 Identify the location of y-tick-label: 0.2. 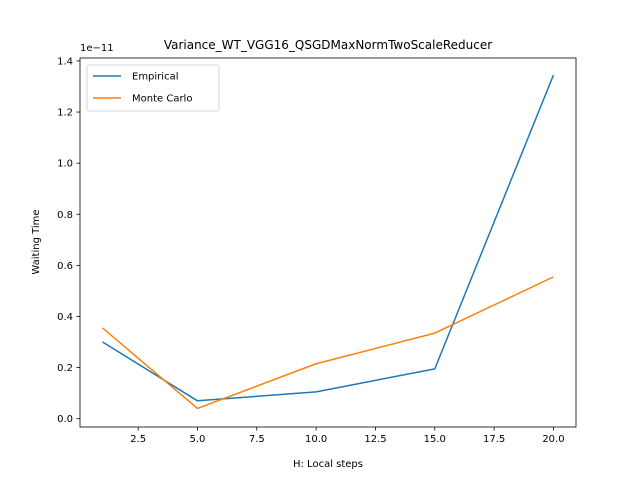
(65, 368).